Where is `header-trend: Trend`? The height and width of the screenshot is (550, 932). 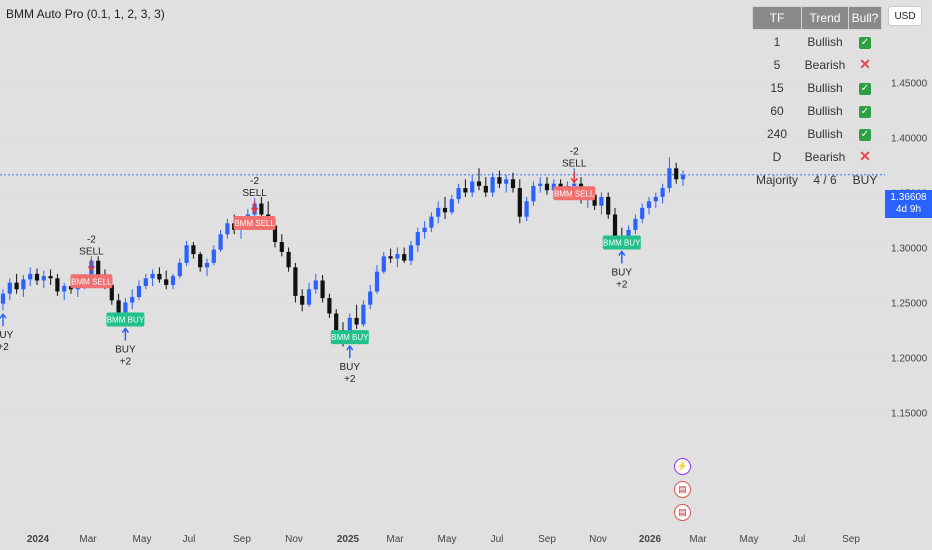
header-trend: Trend is located at coordinates (825, 18).